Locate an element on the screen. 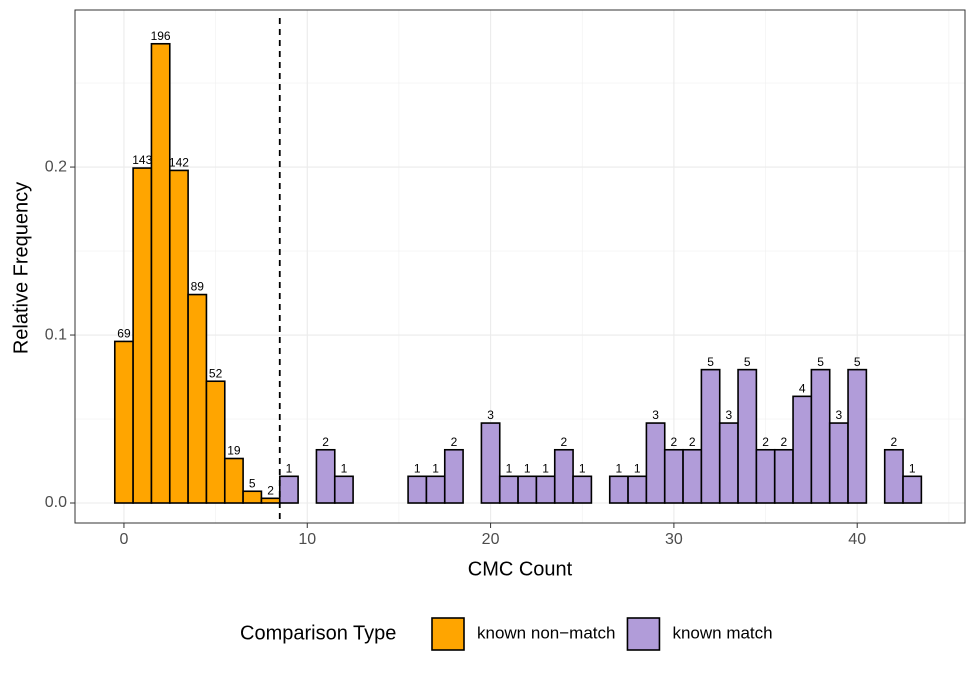 The width and height of the screenshot is (975, 675). data-label: 69 is located at coordinates (124, 334).